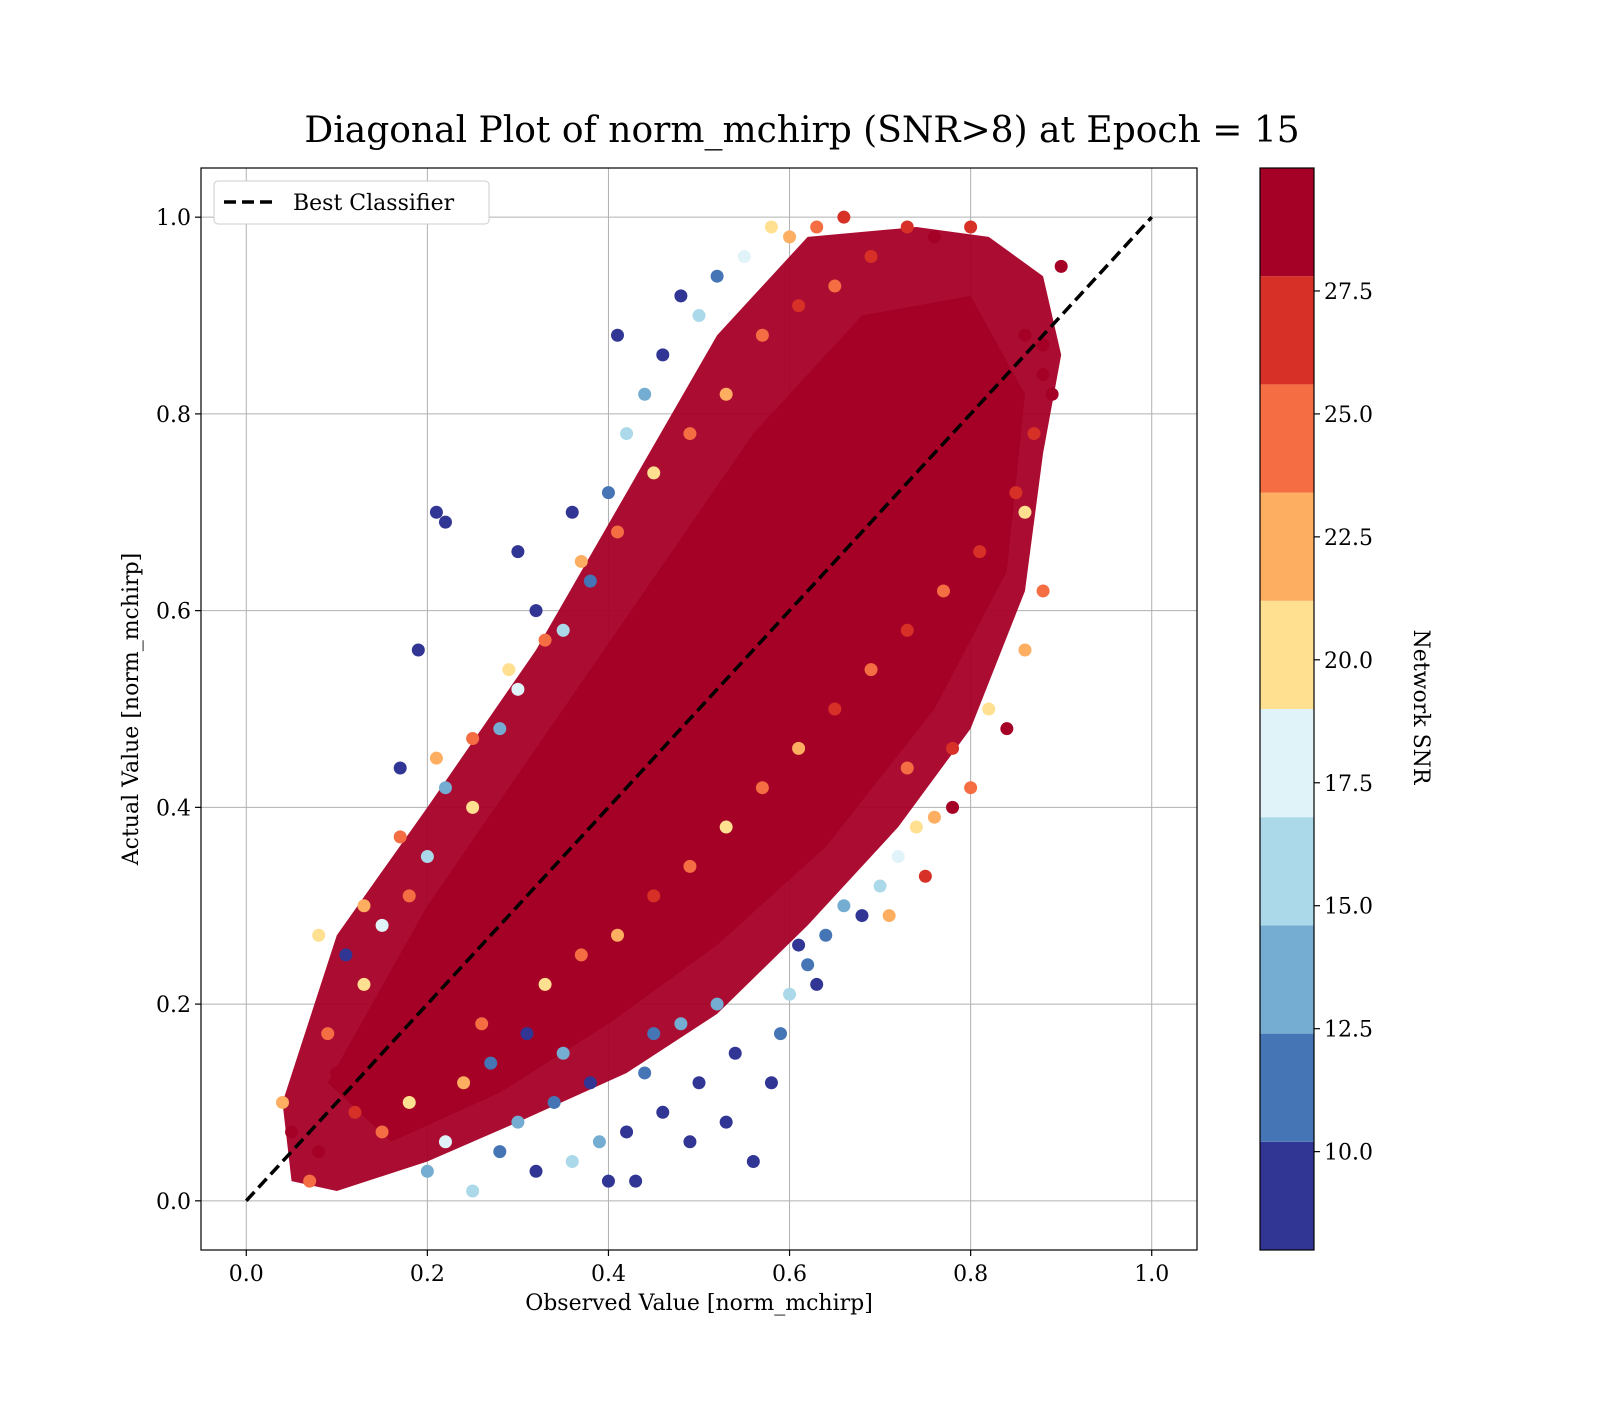 This screenshot has height=1404, width=1600. I want to click on colorbar-tick-label: 15.0, so click(1348, 907).